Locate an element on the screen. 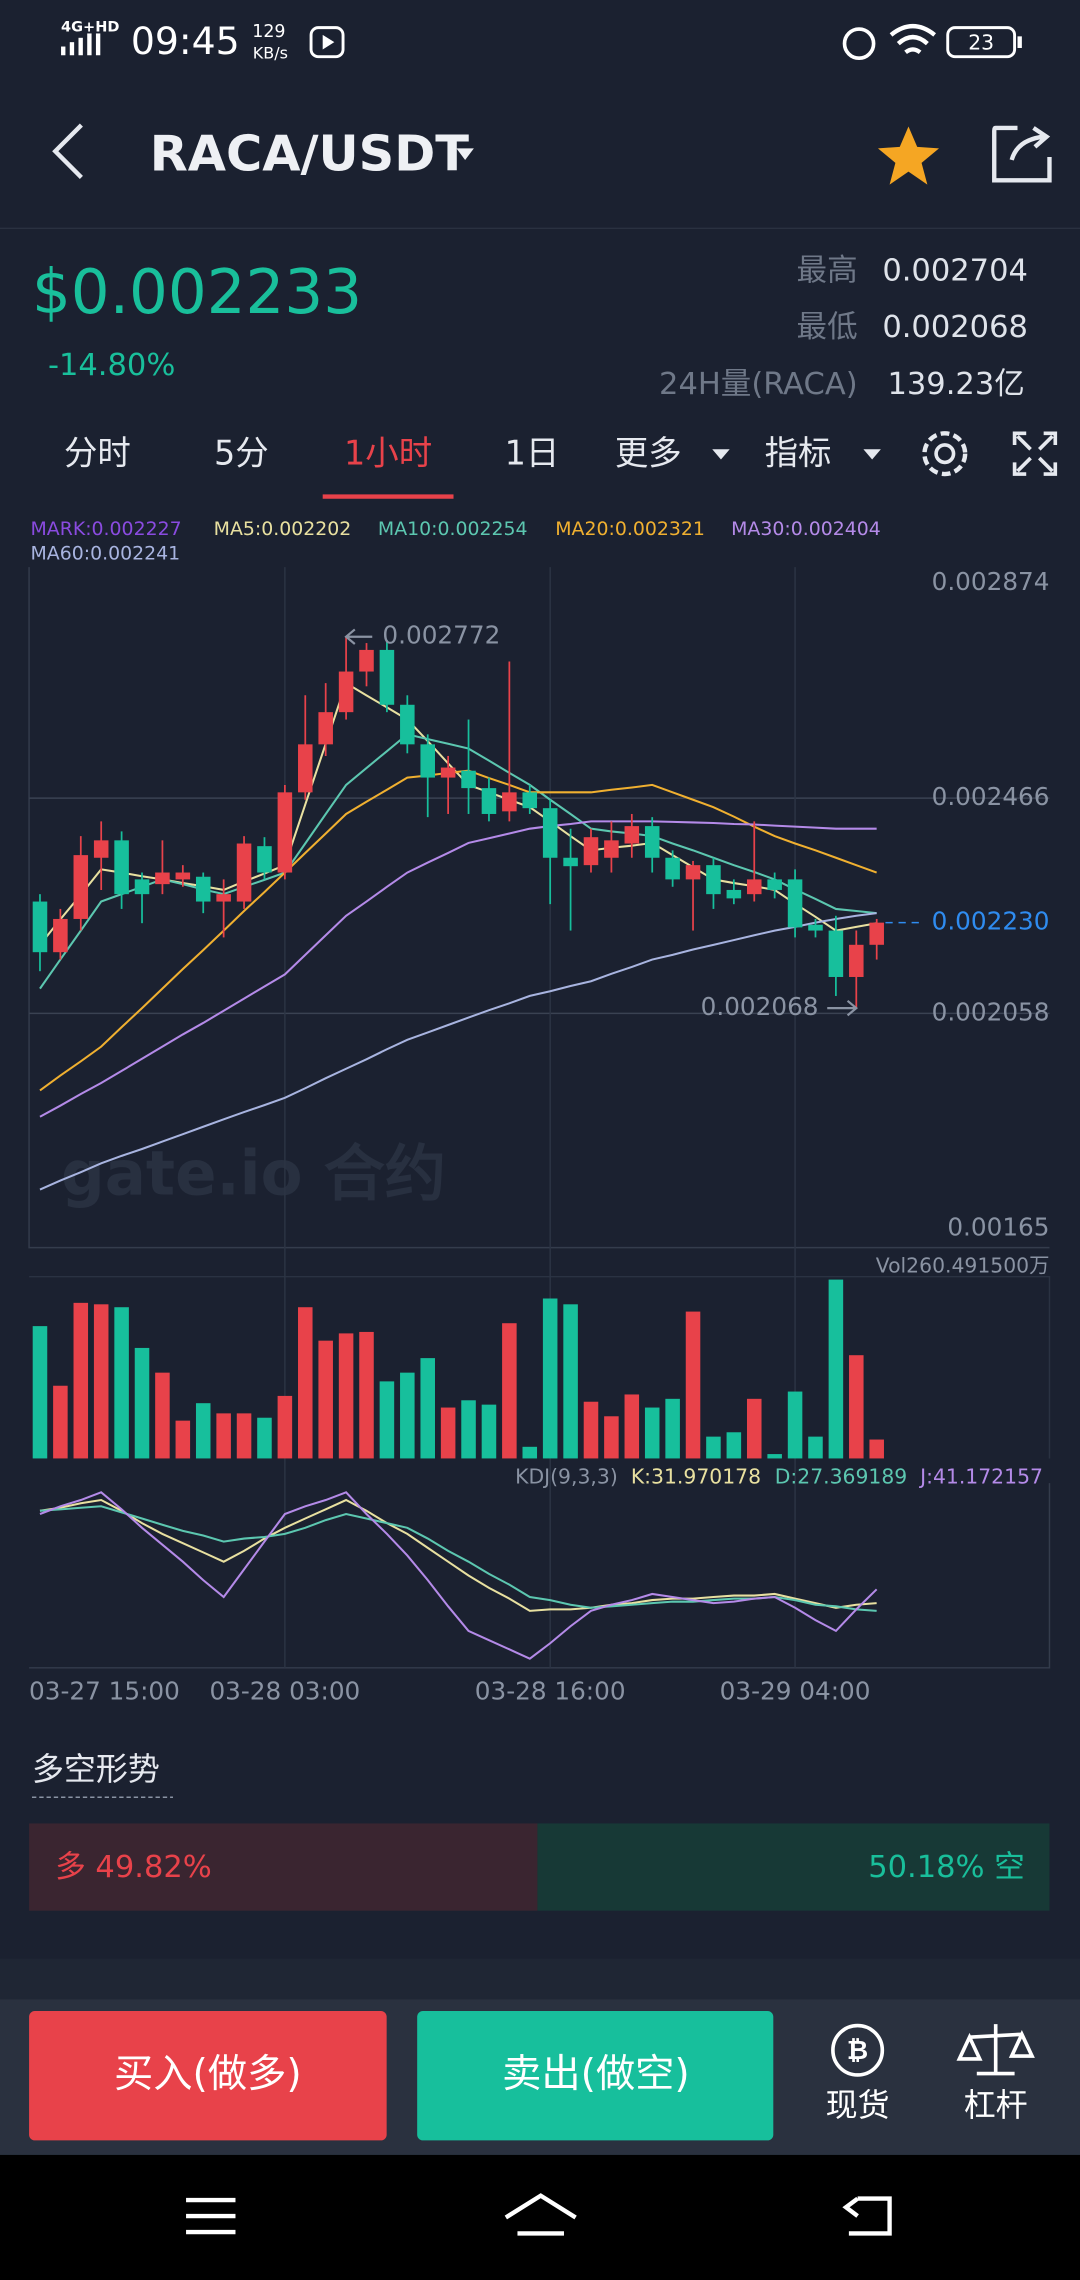 The image size is (1080, 2280). low-label: 最低 is located at coordinates (827, 327).